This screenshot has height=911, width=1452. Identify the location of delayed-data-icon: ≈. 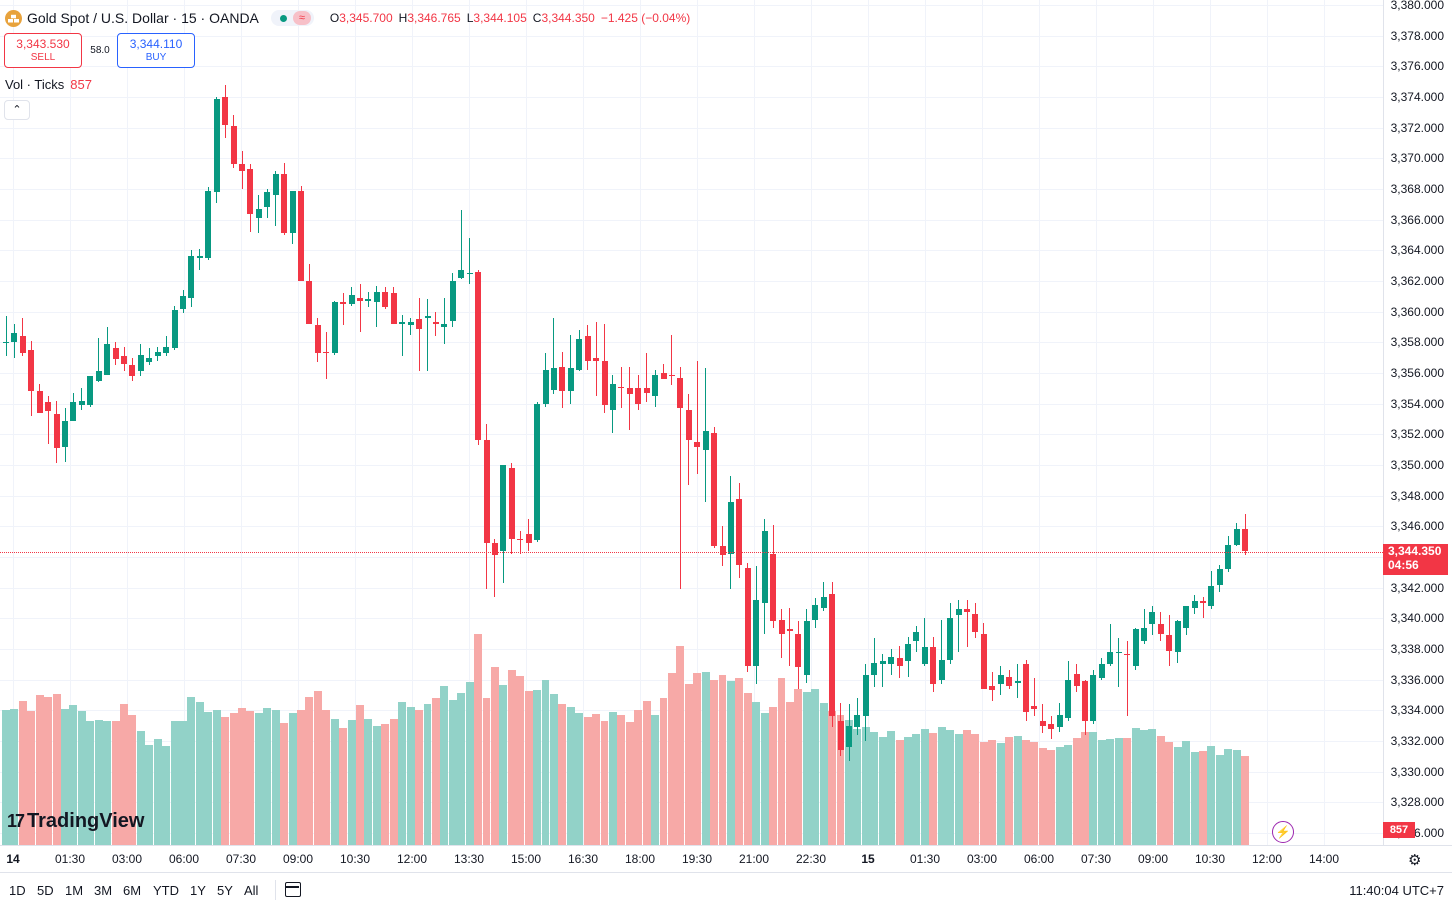
(301, 18).